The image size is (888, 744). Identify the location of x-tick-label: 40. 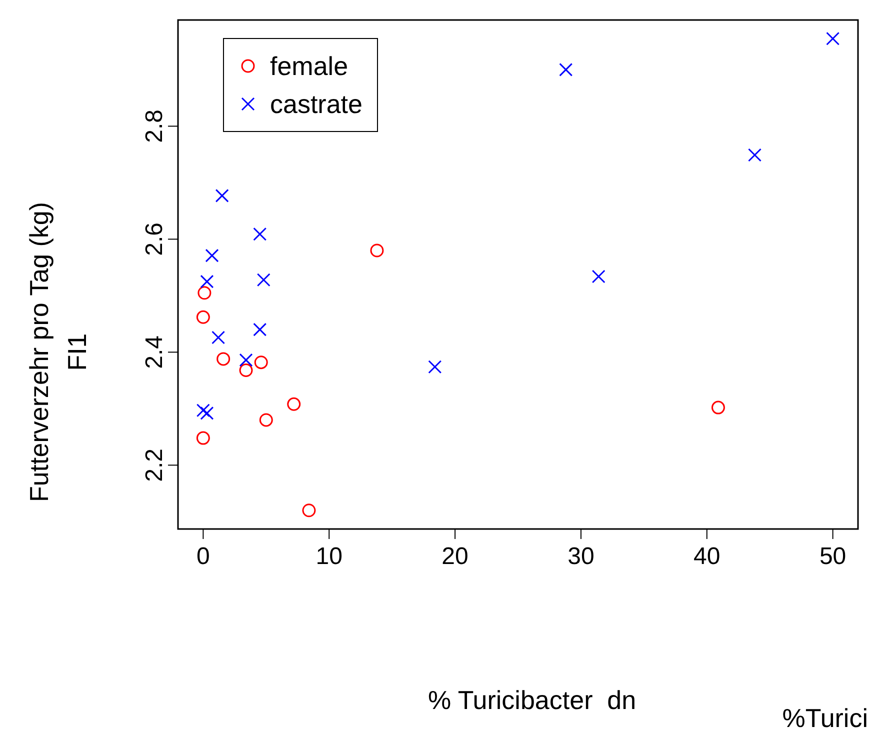
(707, 556).